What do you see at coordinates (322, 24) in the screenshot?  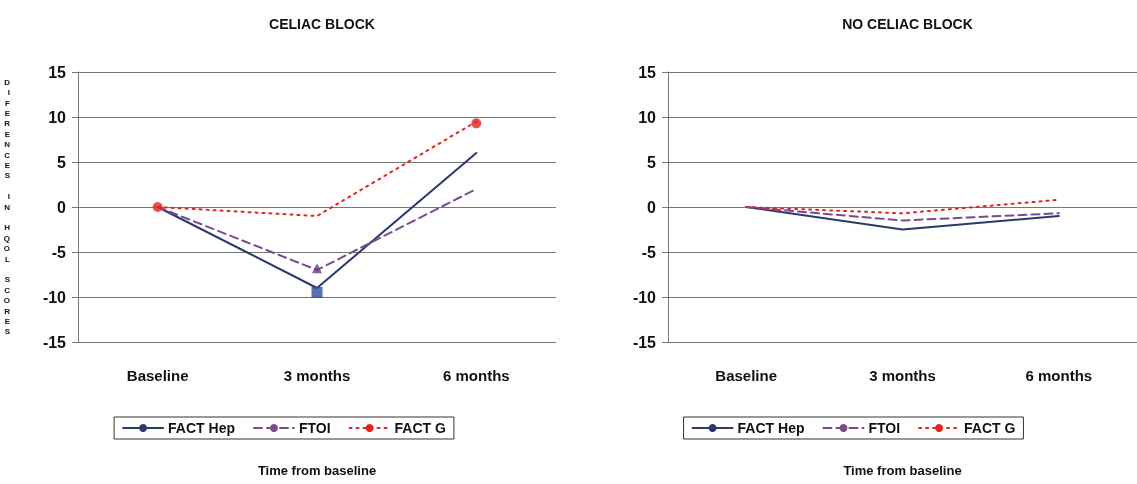 I see `chart-title: CELIAC BLOCK` at bounding box center [322, 24].